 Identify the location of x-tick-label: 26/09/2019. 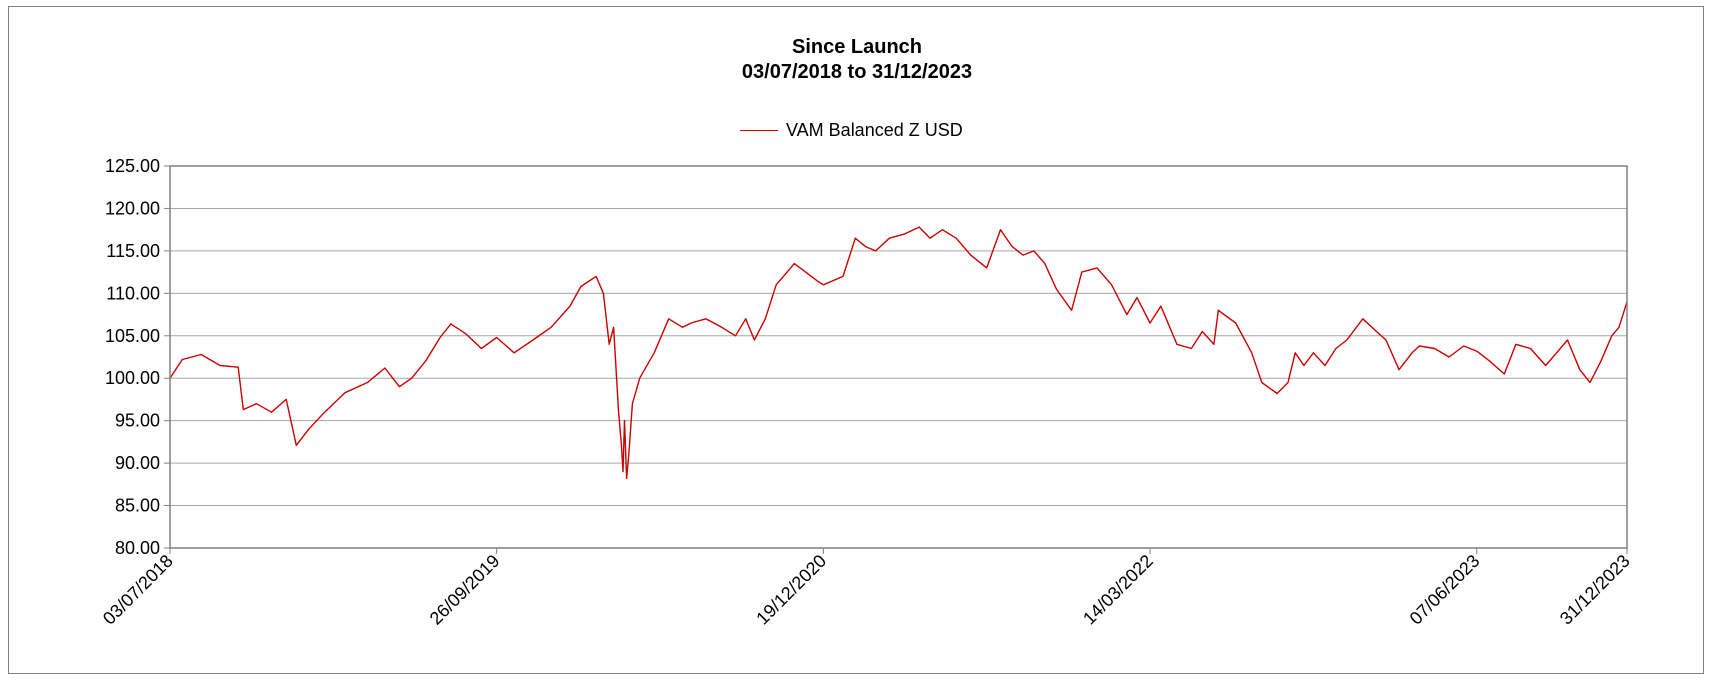
(465, 590).